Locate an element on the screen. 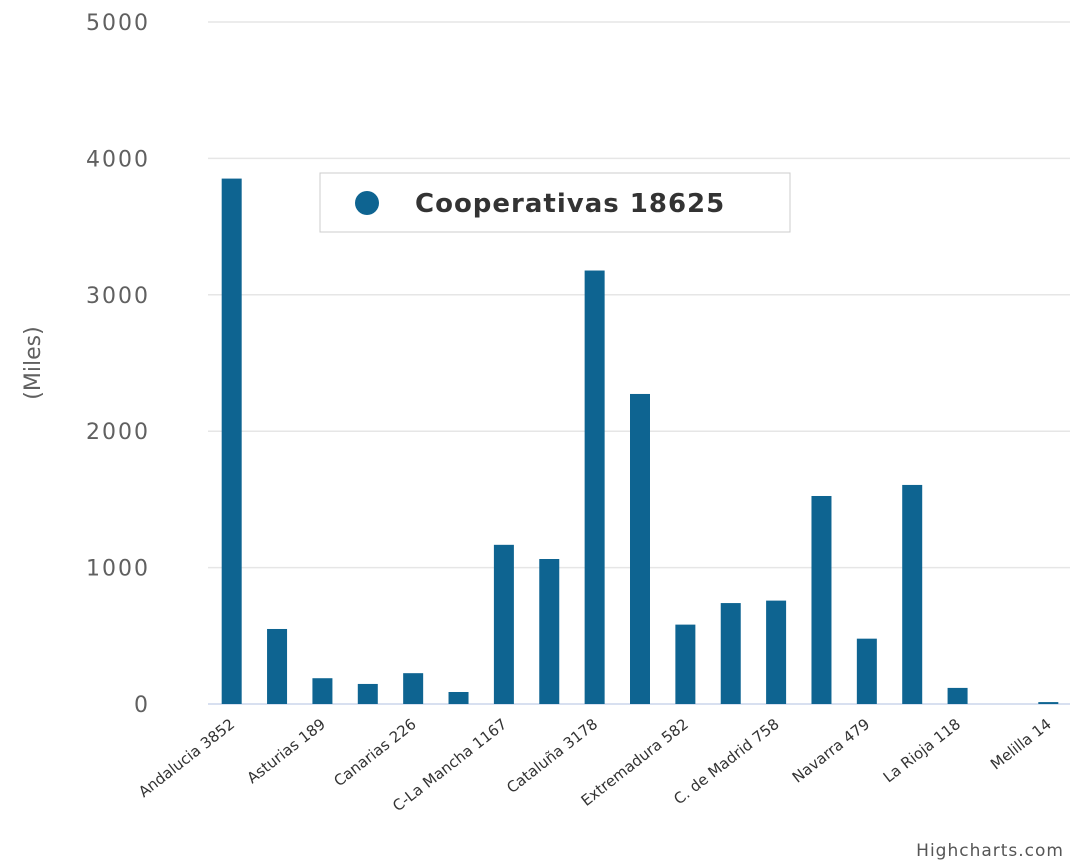  legend-swatch is located at coordinates (367, 203).